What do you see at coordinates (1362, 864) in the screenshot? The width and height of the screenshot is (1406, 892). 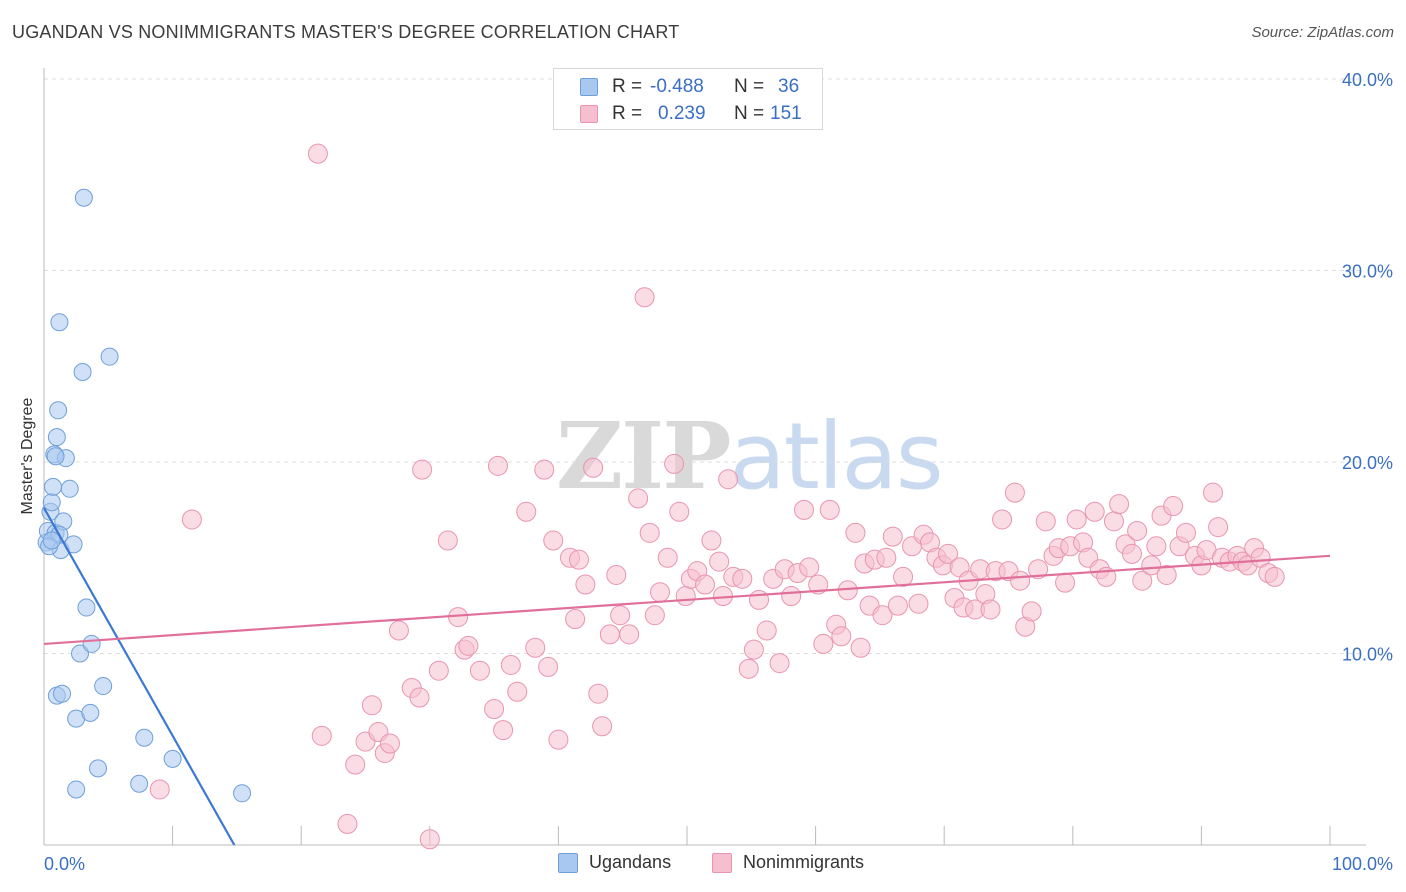 I see `x-tick-label: 100.0%` at bounding box center [1362, 864].